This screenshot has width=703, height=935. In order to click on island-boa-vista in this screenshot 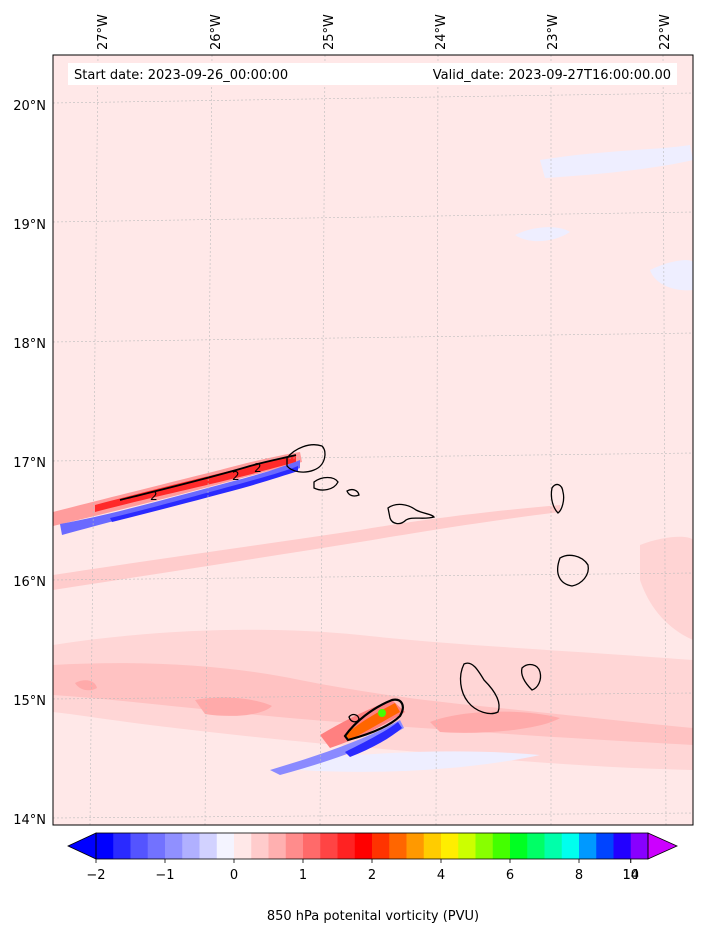, I will do `click(573, 570)`.